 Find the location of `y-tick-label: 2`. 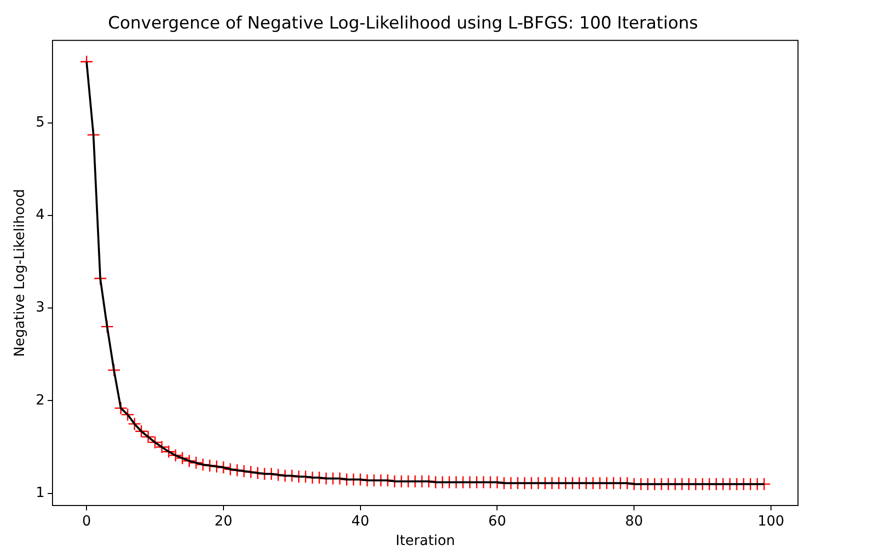

y-tick-label: 2 is located at coordinates (40, 400).